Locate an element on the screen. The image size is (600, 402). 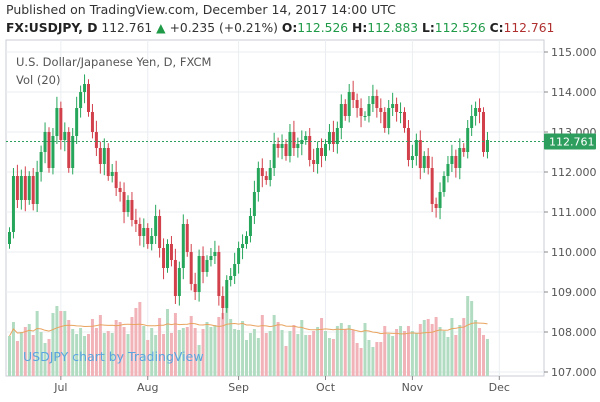
x-tick-label: Aug is located at coordinates (147, 387).